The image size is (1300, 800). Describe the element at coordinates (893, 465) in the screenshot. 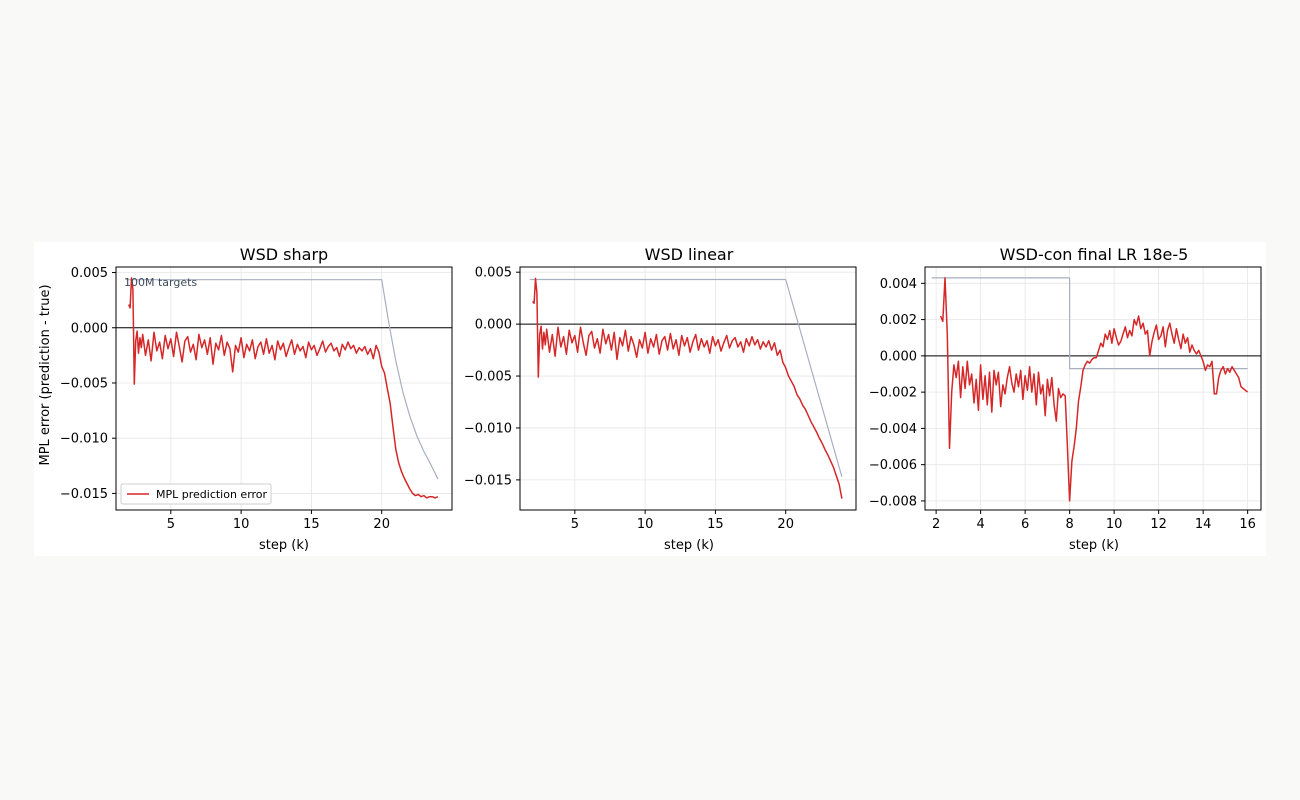

I see `y-tick-label: −0.006` at that location.